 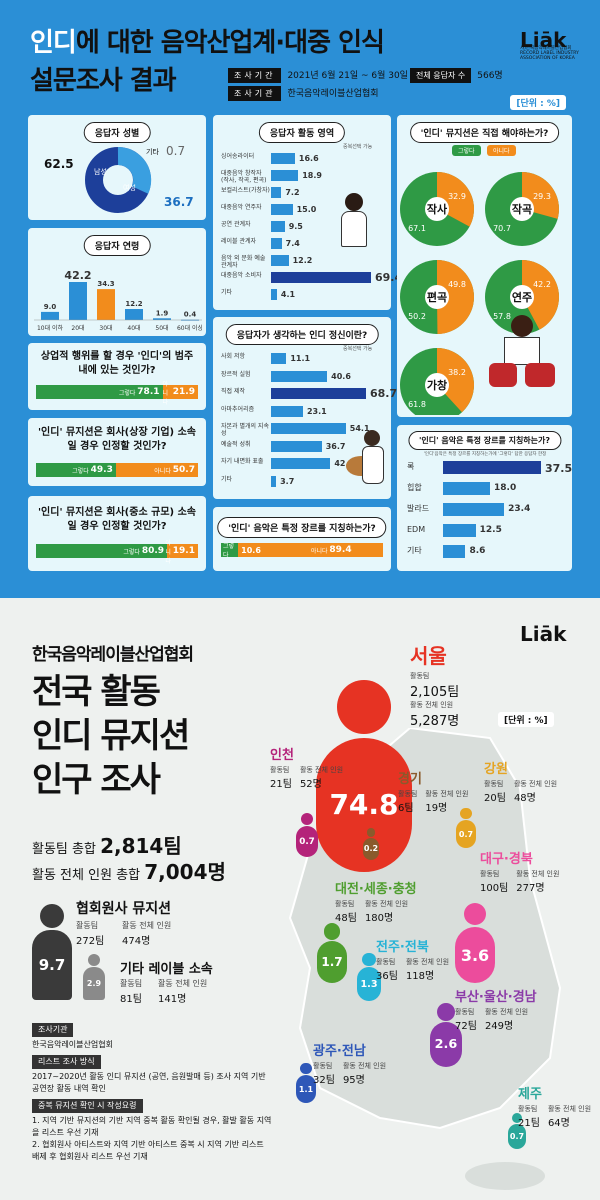 I want to click on region-people: 48명, so click(x=524, y=798).